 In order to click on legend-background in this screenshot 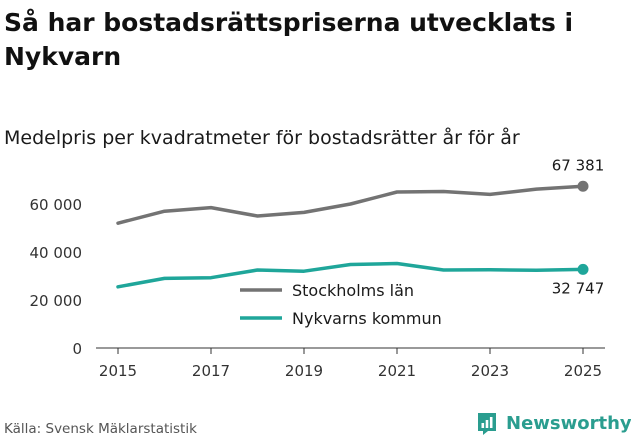, I will do `click(351, 305)`.